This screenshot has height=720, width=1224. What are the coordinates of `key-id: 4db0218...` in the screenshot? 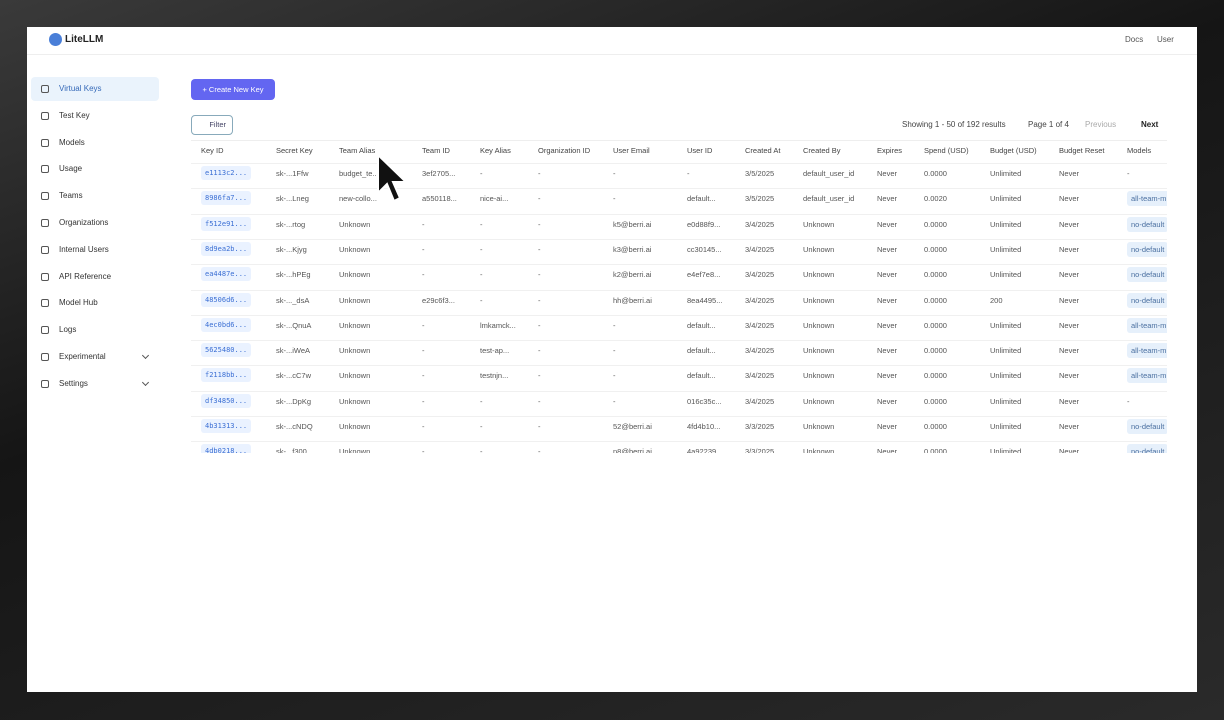 It's located at (226, 448).